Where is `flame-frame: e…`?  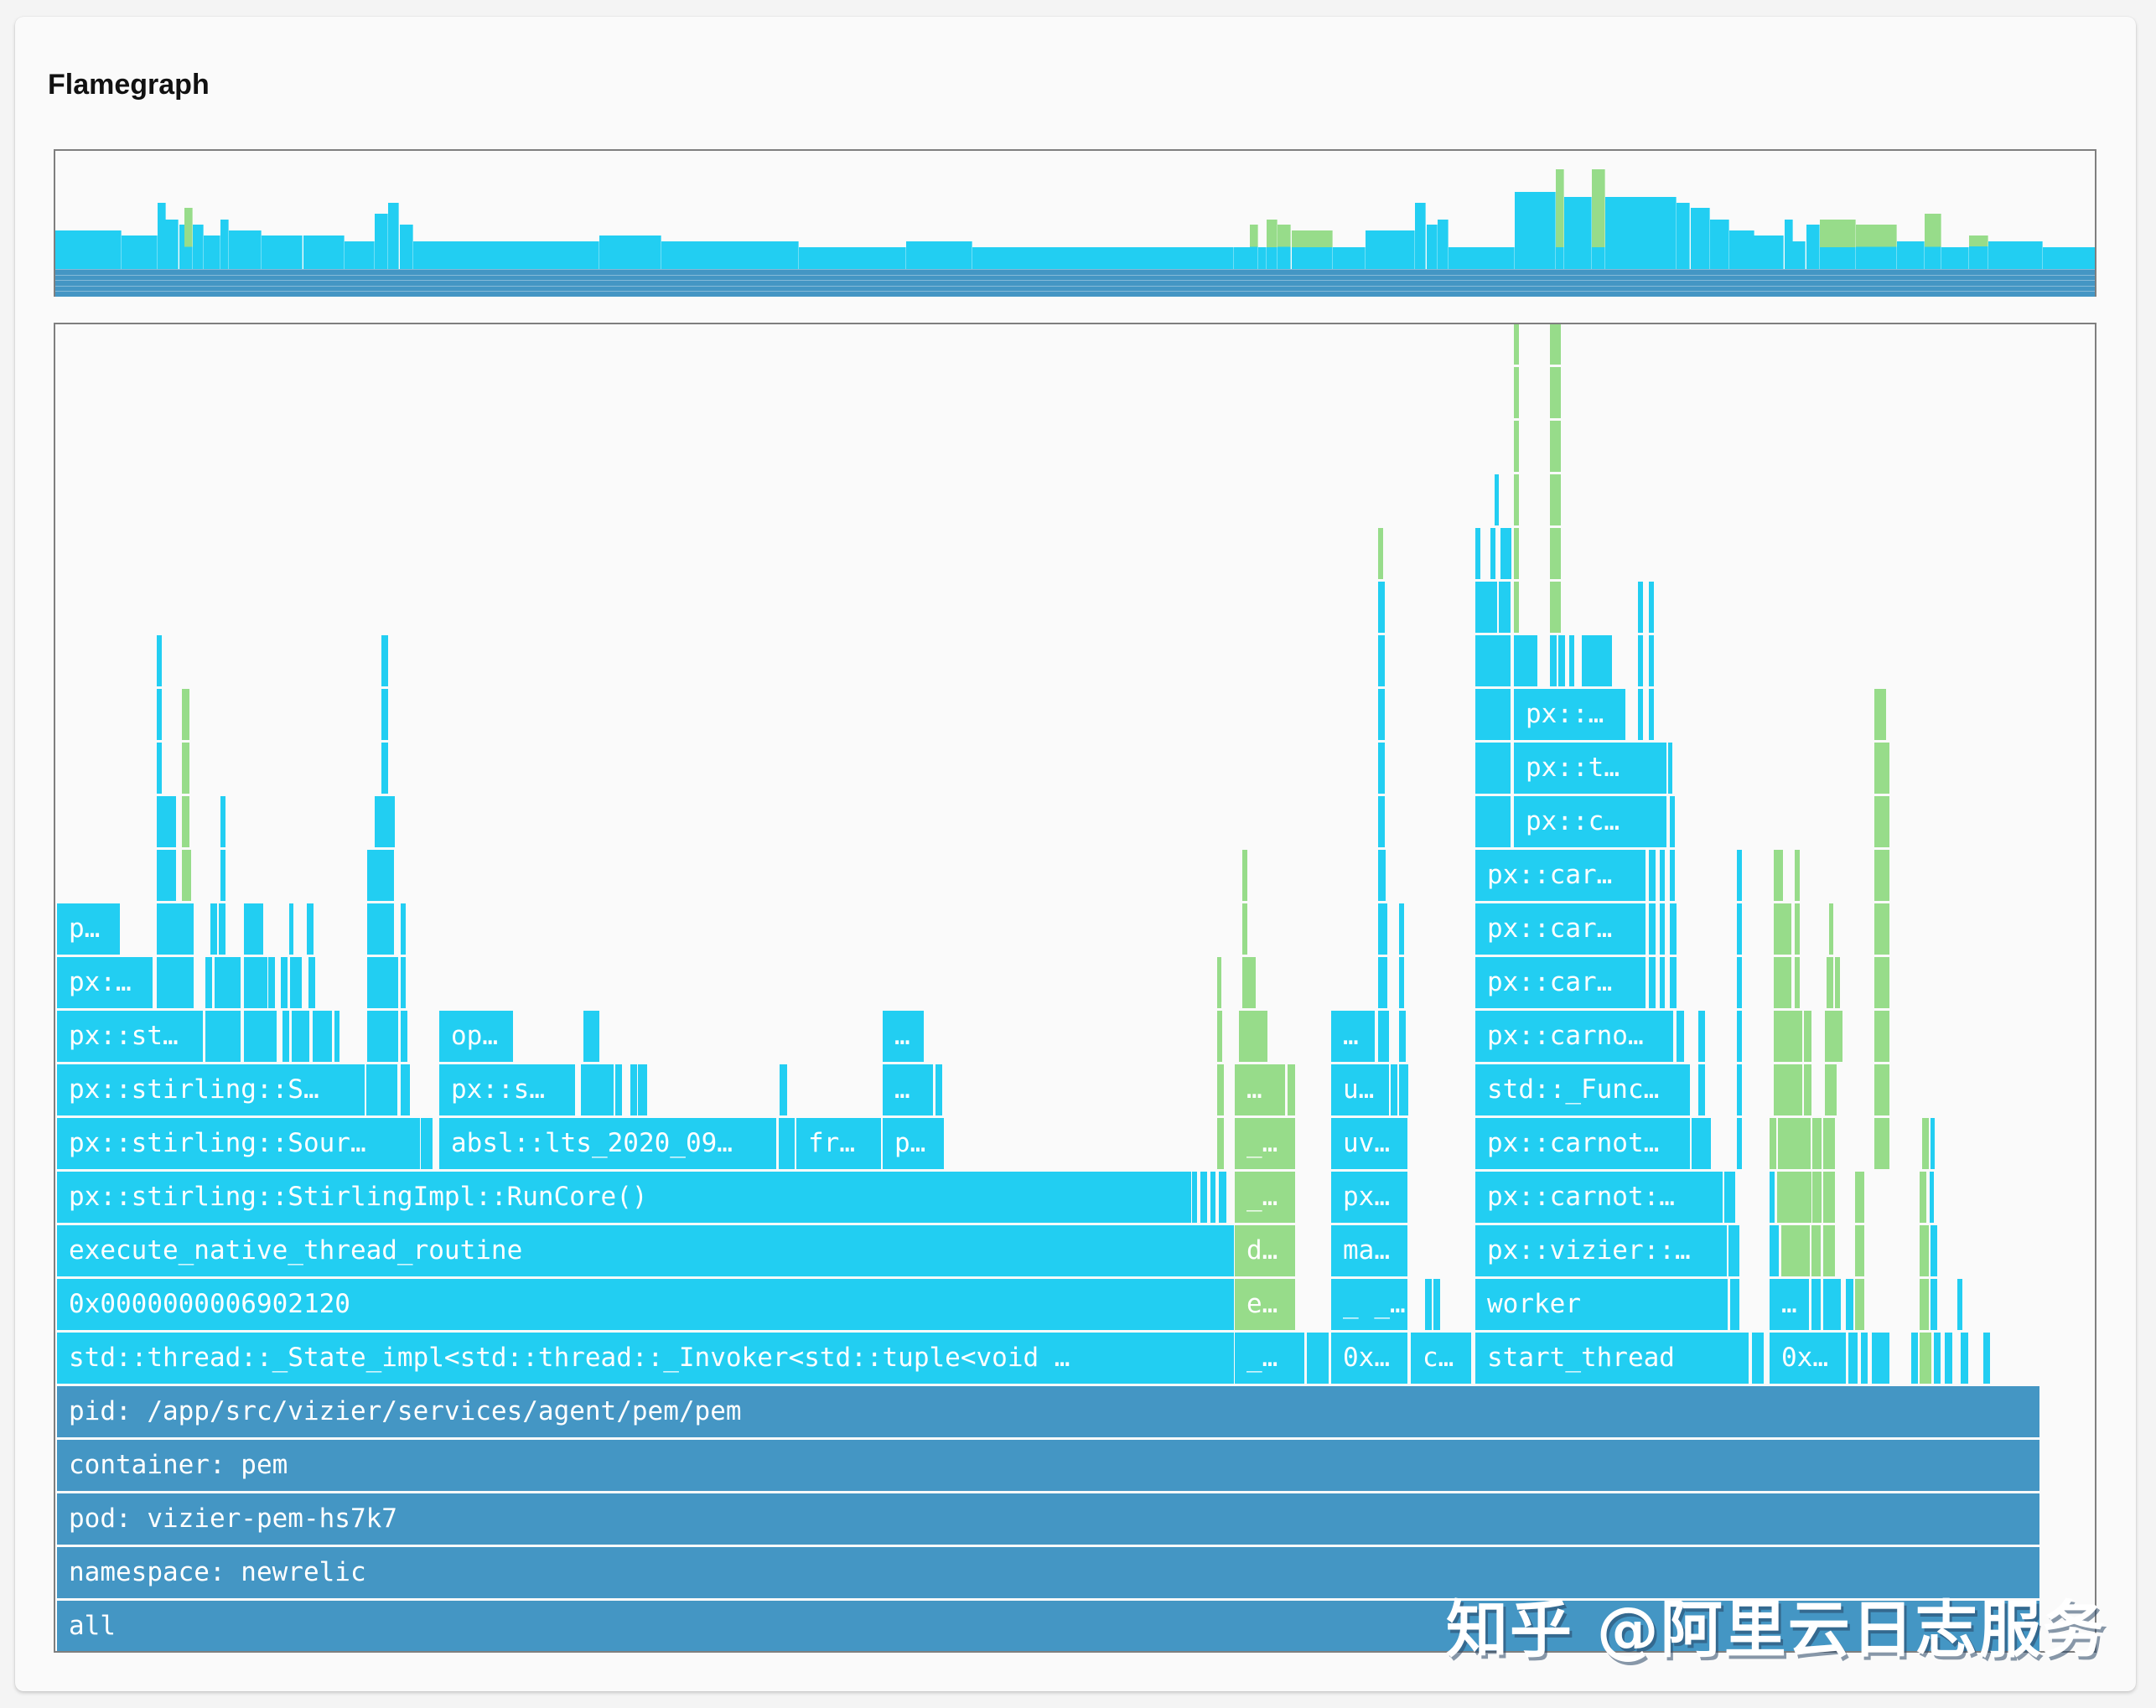
flame-frame: e… is located at coordinates (1266, 1306).